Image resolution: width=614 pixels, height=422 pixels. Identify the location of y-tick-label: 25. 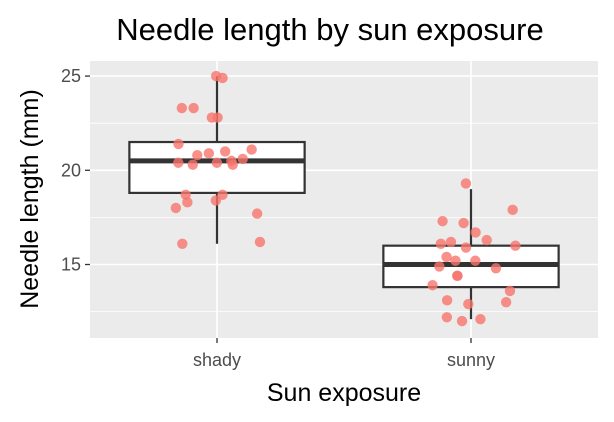
(71, 76).